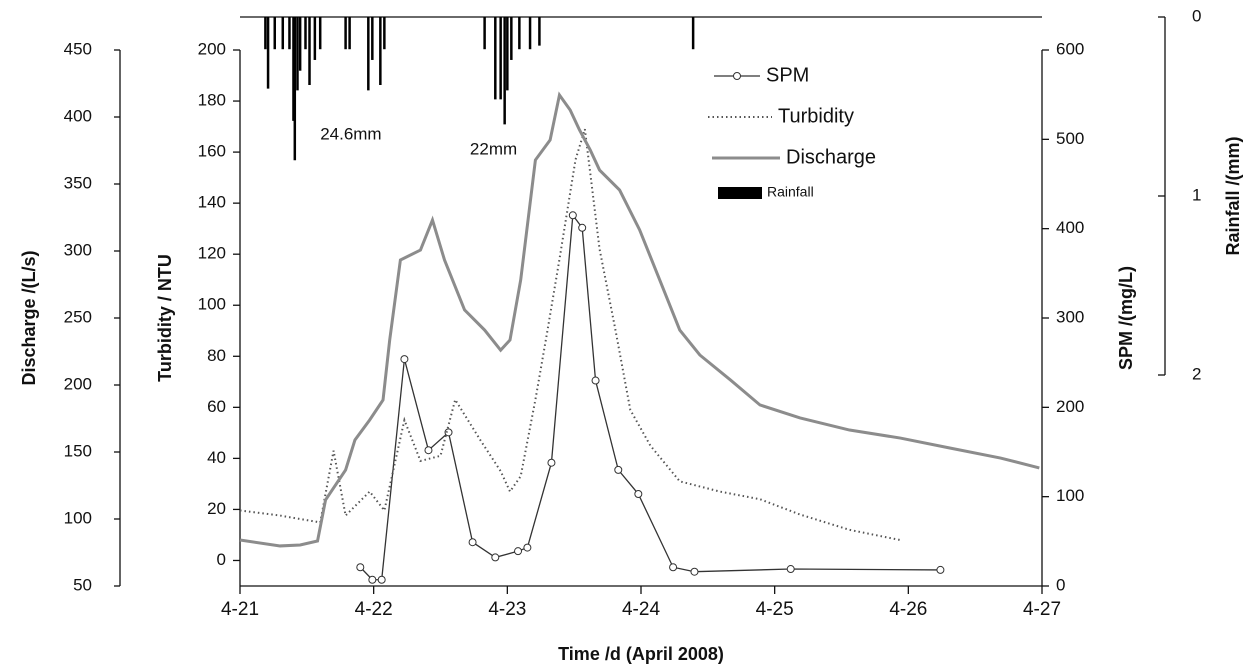 This screenshot has width=1248, height=672. What do you see at coordinates (737, 76) in the screenshot?
I see `legend-marker` at bounding box center [737, 76].